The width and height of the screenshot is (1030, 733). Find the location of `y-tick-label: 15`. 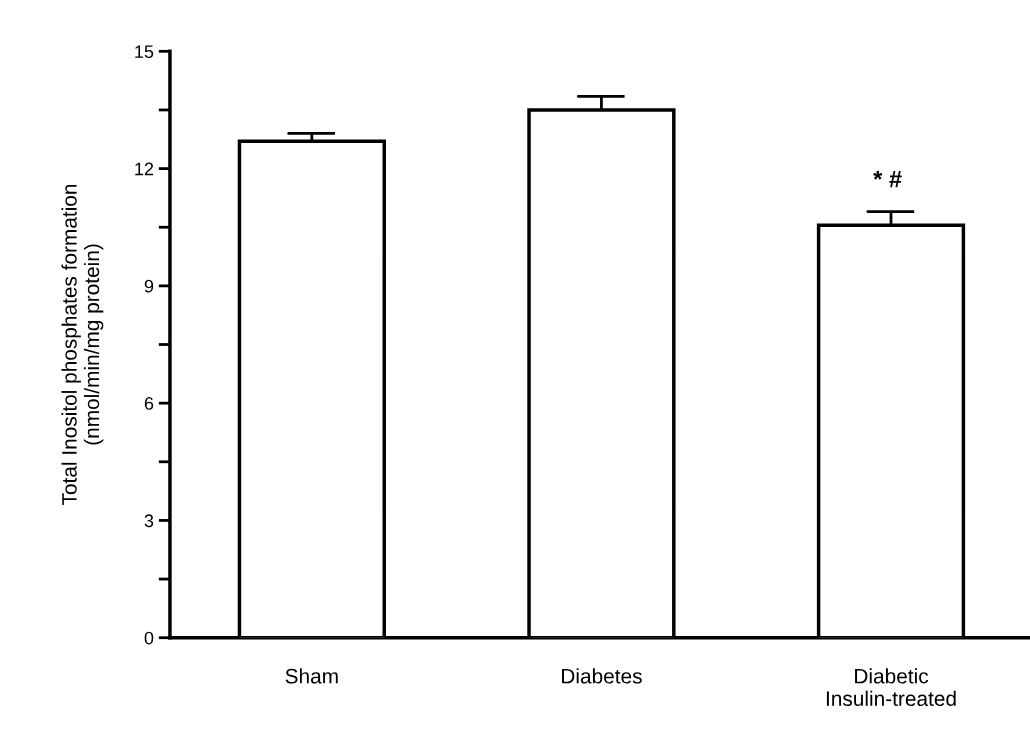

y-tick-label: 15 is located at coordinates (144, 52).